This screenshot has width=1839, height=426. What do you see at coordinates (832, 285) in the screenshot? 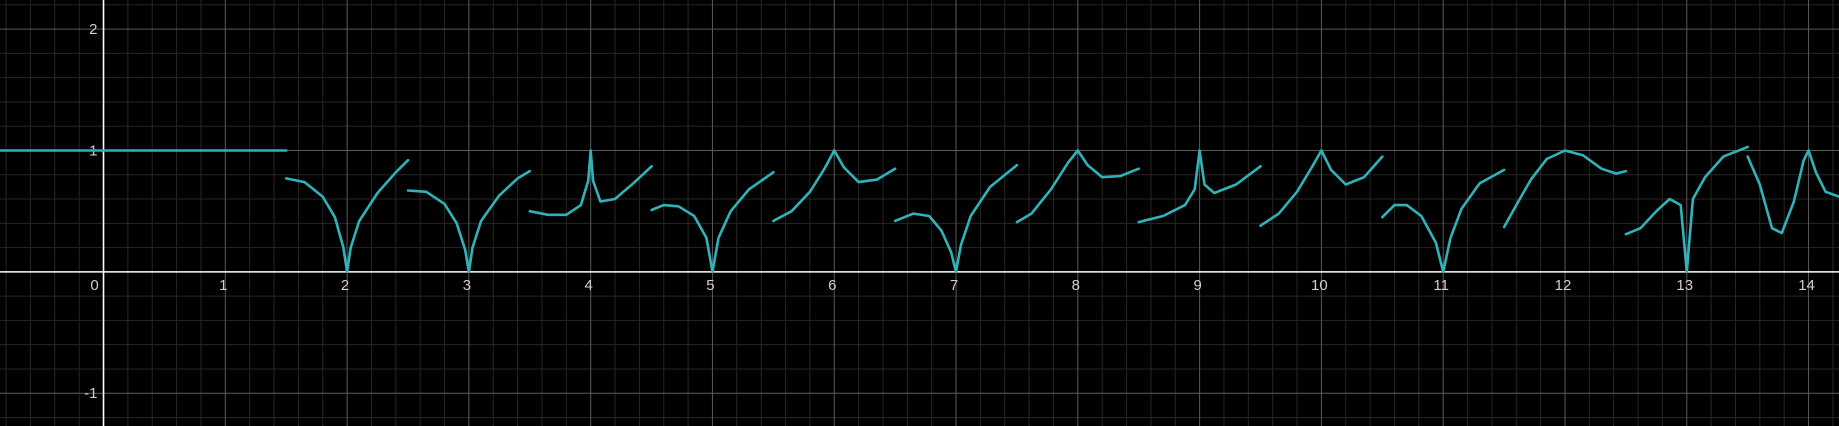
I see `x-tick-label: 6` at bounding box center [832, 285].